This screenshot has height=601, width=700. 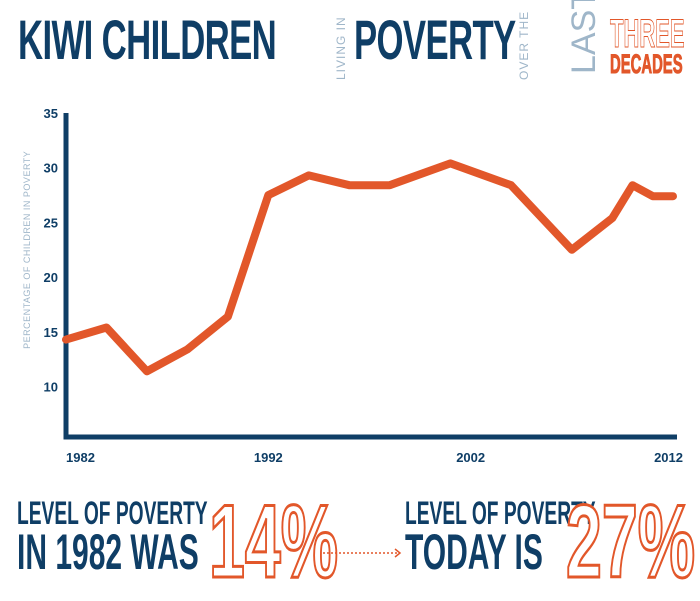 What do you see at coordinates (51, 277) in the screenshot?
I see `y-tick-label: 20` at bounding box center [51, 277].